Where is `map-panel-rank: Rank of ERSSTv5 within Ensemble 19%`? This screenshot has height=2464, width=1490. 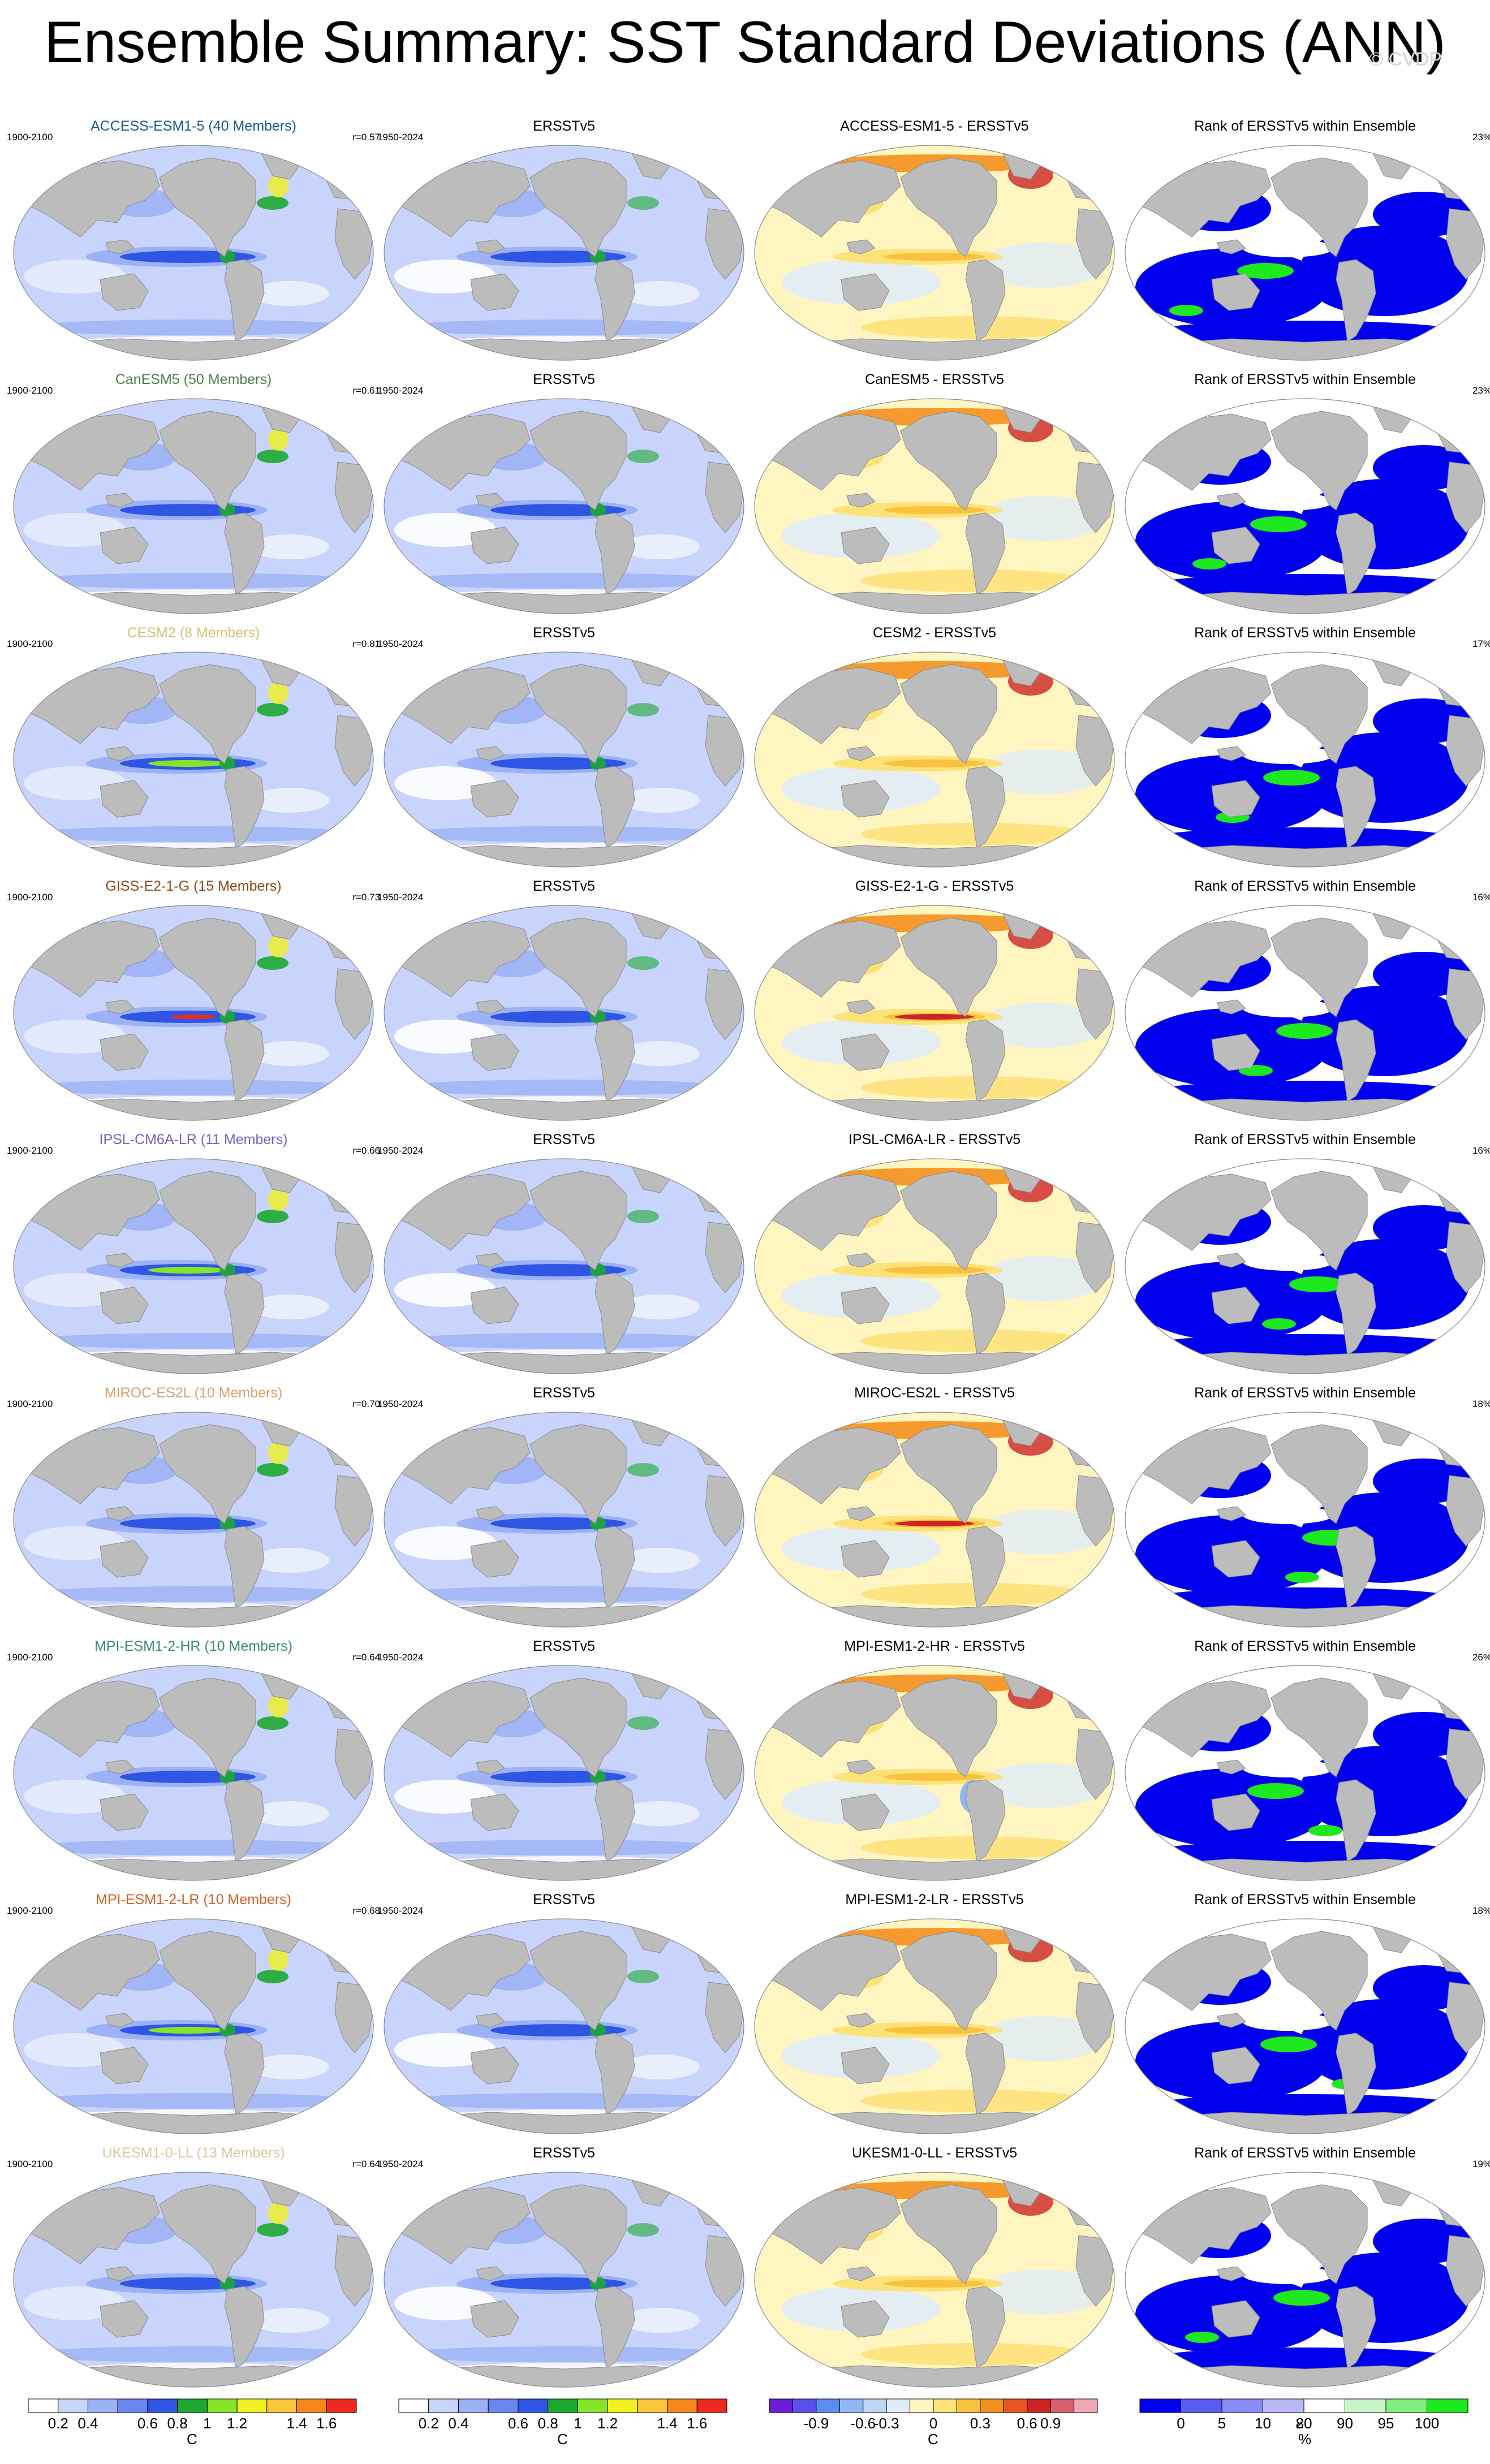
map-panel-rank: Rank of ERSSTv5 within Ensemble 19% is located at coordinates (1304, 2270).